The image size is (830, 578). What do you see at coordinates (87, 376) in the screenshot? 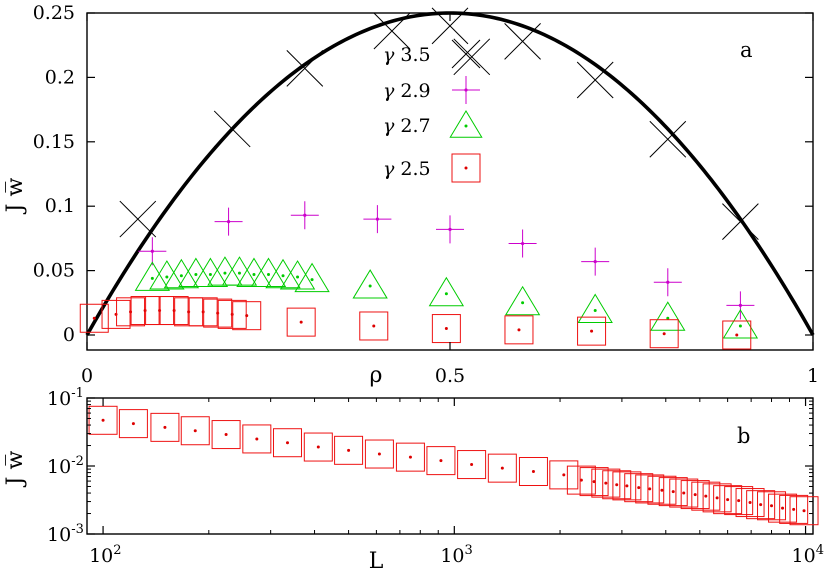
I see `x-tick-label-a: 0` at bounding box center [87, 376].